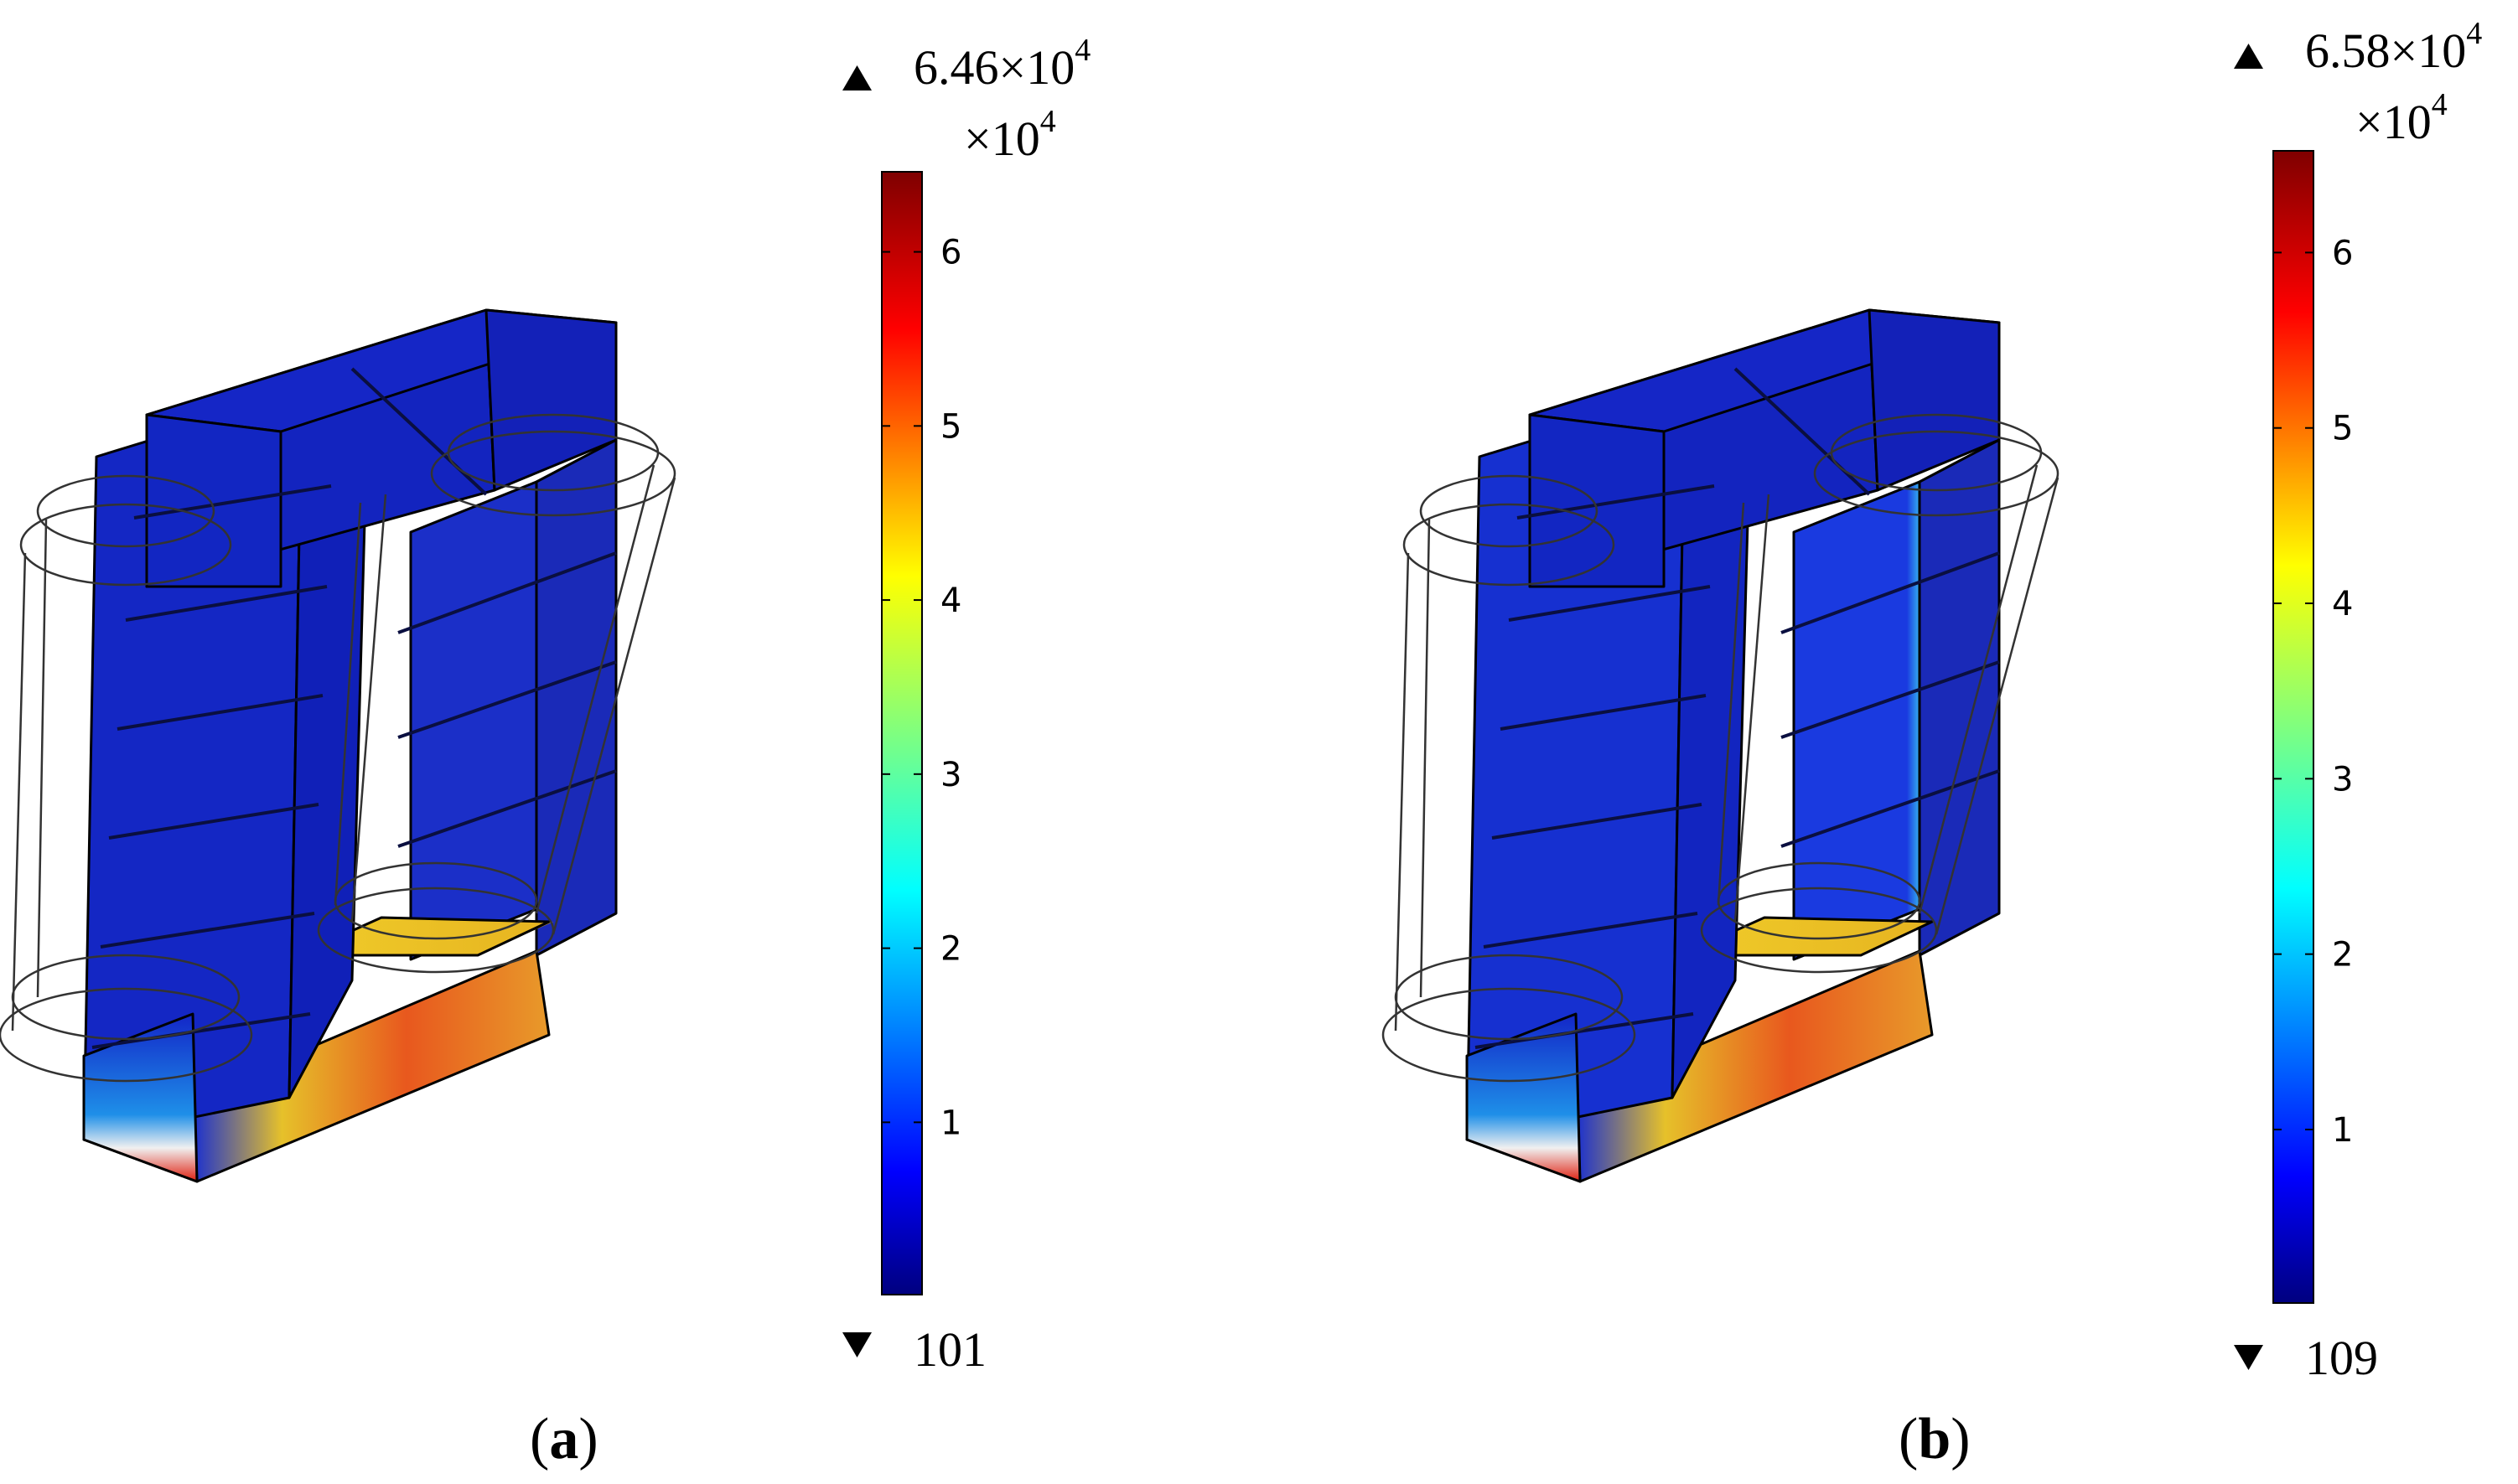  I want to click on caption-a: (a), so click(564, 1439).